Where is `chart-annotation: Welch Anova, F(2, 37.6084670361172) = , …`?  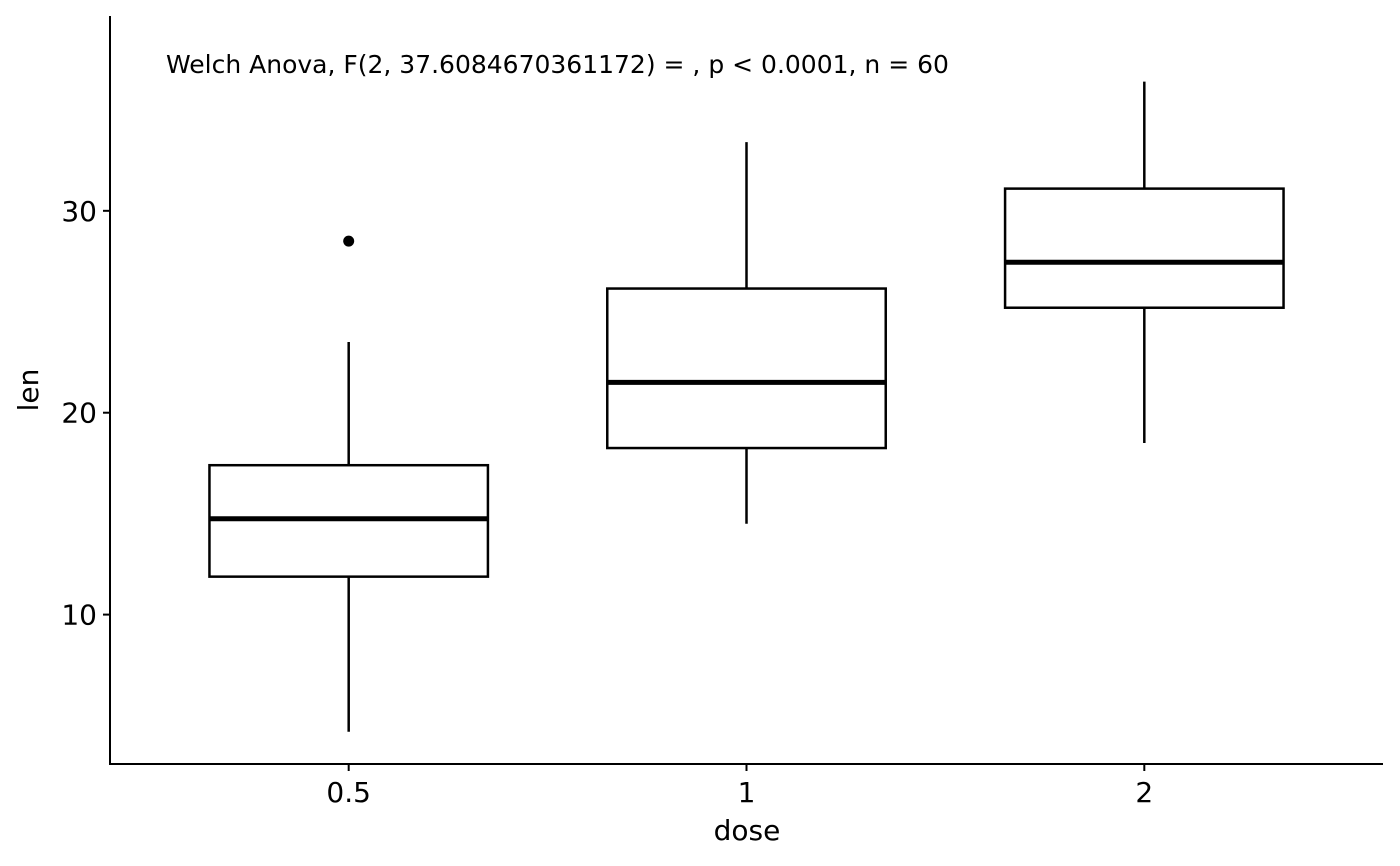 chart-annotation: Welch Anova, F(2, 37.6084670361172) = , … is located at coordinates (557, 64).